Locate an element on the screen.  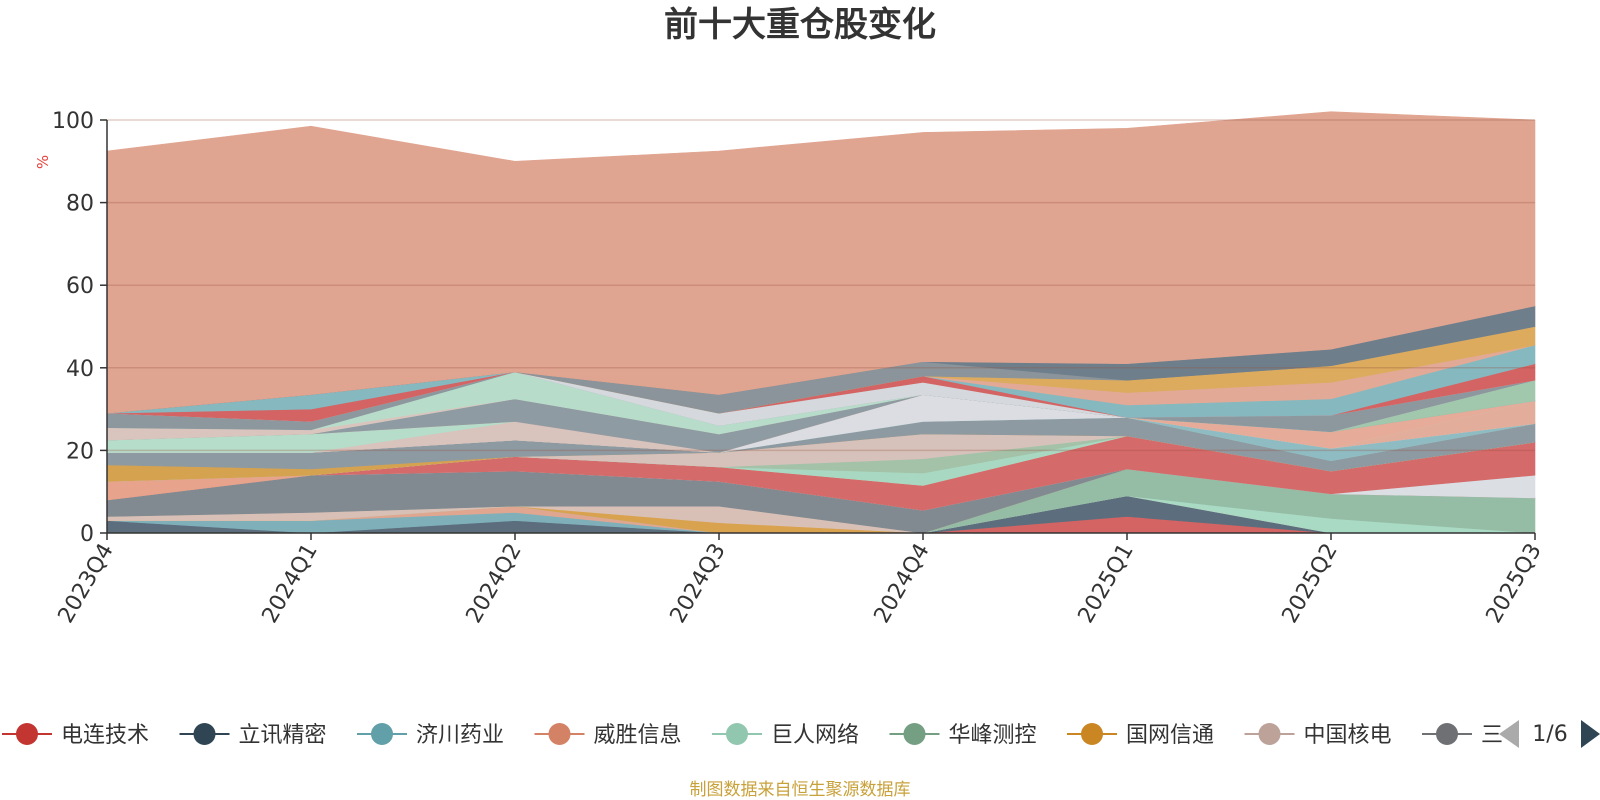
legend-item: 中国核电 is located at coordinates (1318, 735).